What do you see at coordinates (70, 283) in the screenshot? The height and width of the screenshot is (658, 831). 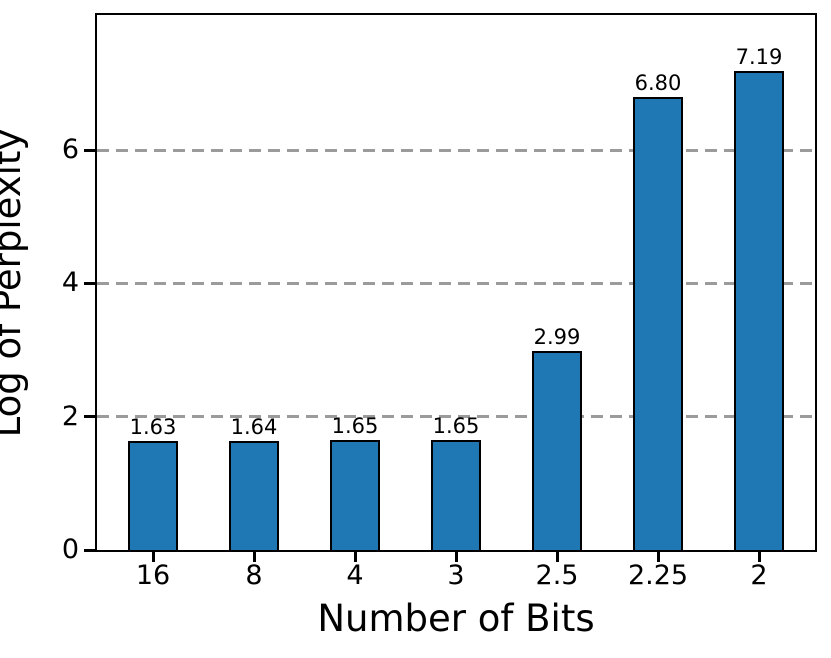 I see `y-tick-label: 4` at bounding box center [70, 283].